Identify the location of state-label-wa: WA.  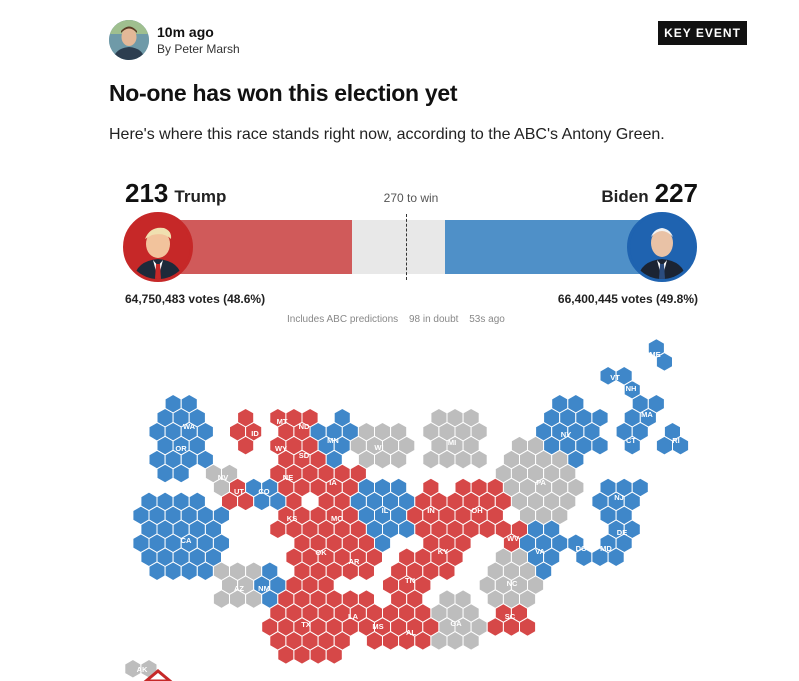
(189, 426).